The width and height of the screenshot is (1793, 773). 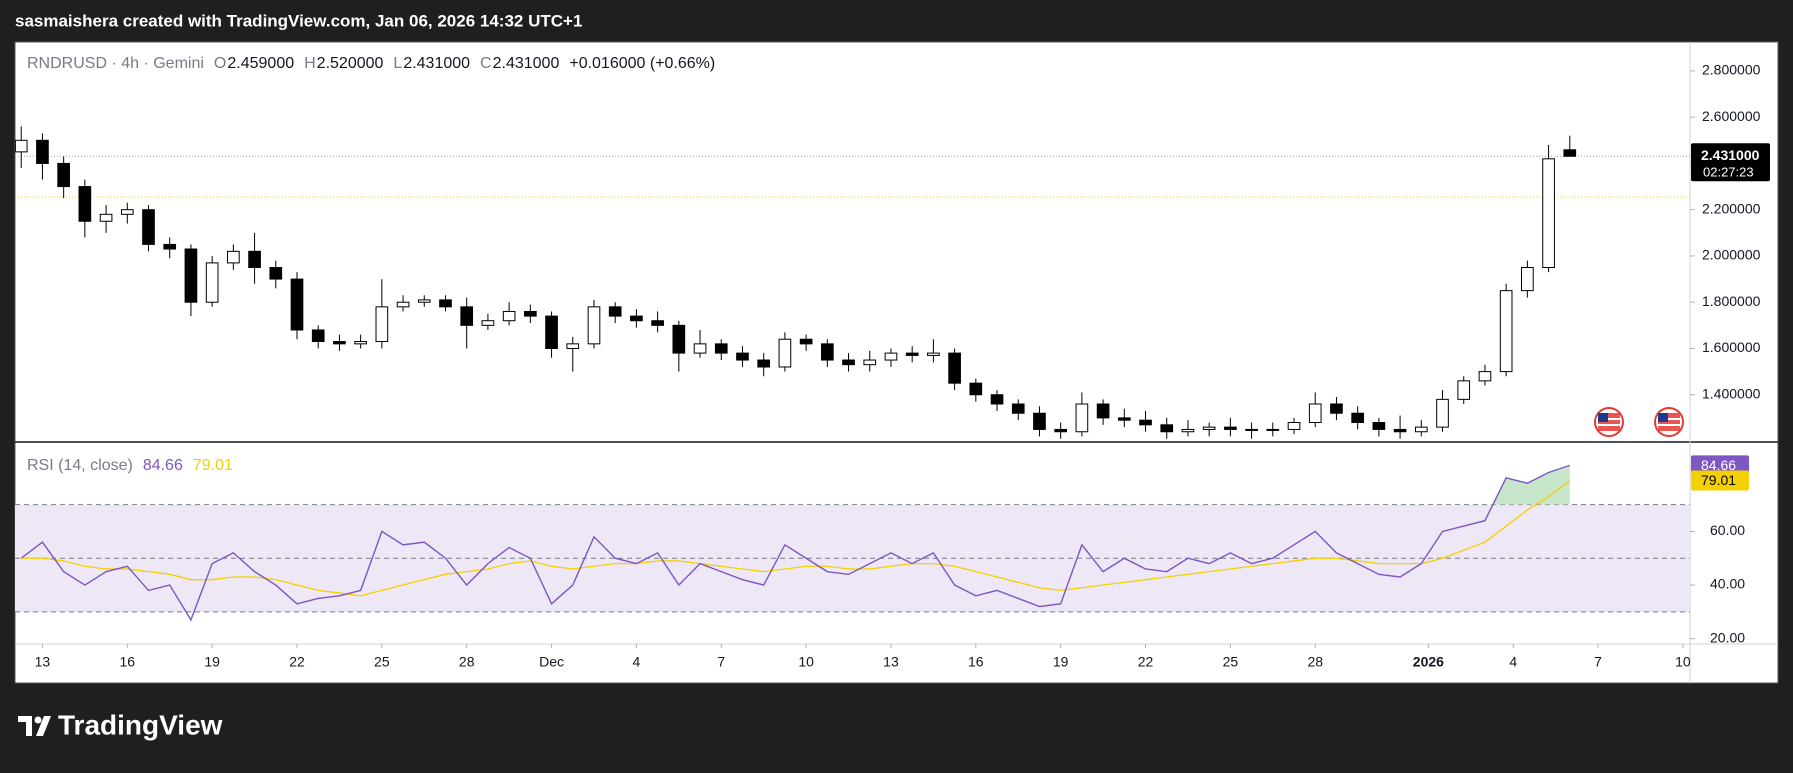 What do you see at coordinates (213, 465) in the screenshot?
I see `rsi-ma-value: 79.01` at bounding box center [213, 465].